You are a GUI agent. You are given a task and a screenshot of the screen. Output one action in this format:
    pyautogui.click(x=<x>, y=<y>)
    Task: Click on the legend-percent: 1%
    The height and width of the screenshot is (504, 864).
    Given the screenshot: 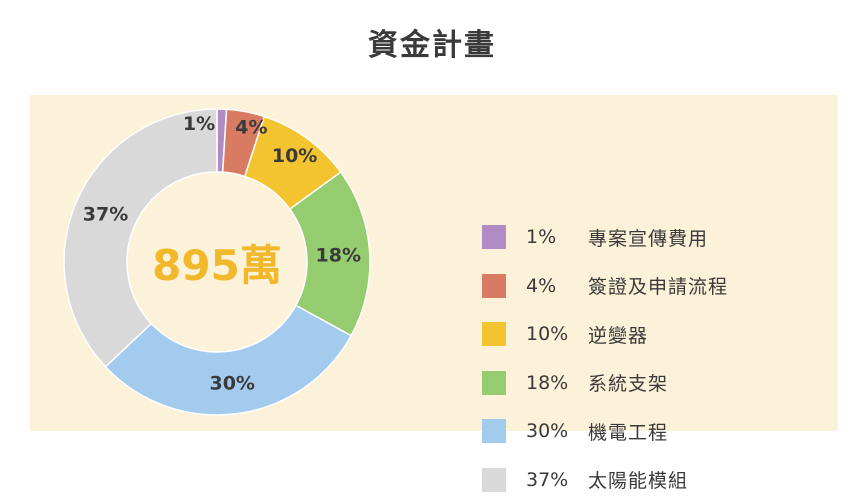 What is the action you would take?
    pyautogui.click(x=557, y=237)
    